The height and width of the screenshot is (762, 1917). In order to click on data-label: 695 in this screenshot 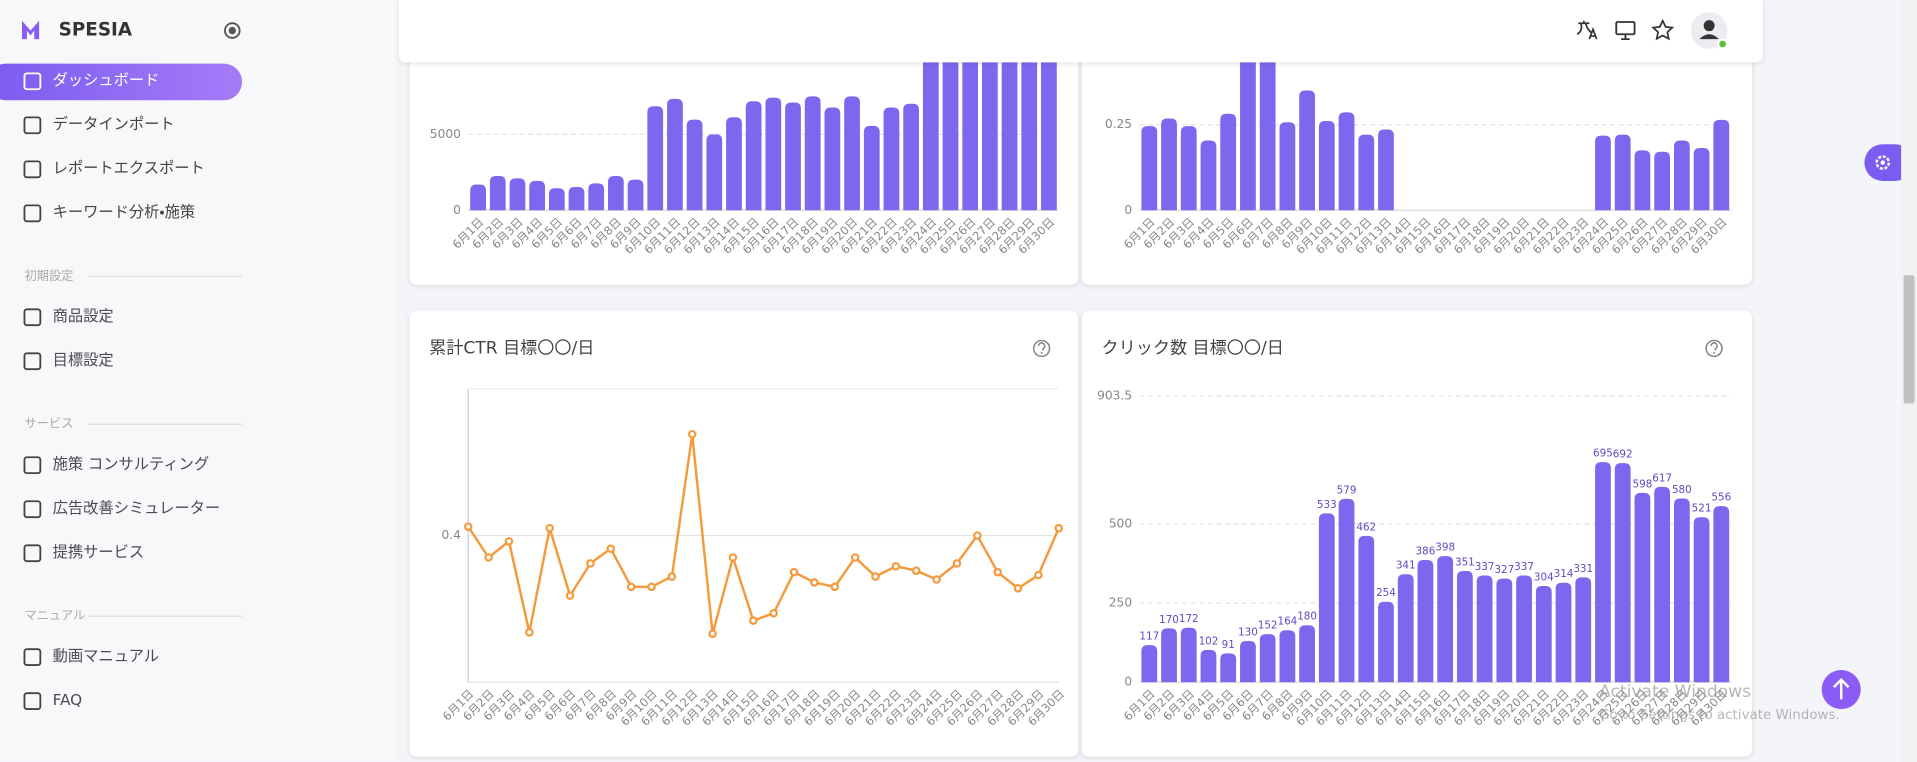, I will do `click(1603, 454)`.